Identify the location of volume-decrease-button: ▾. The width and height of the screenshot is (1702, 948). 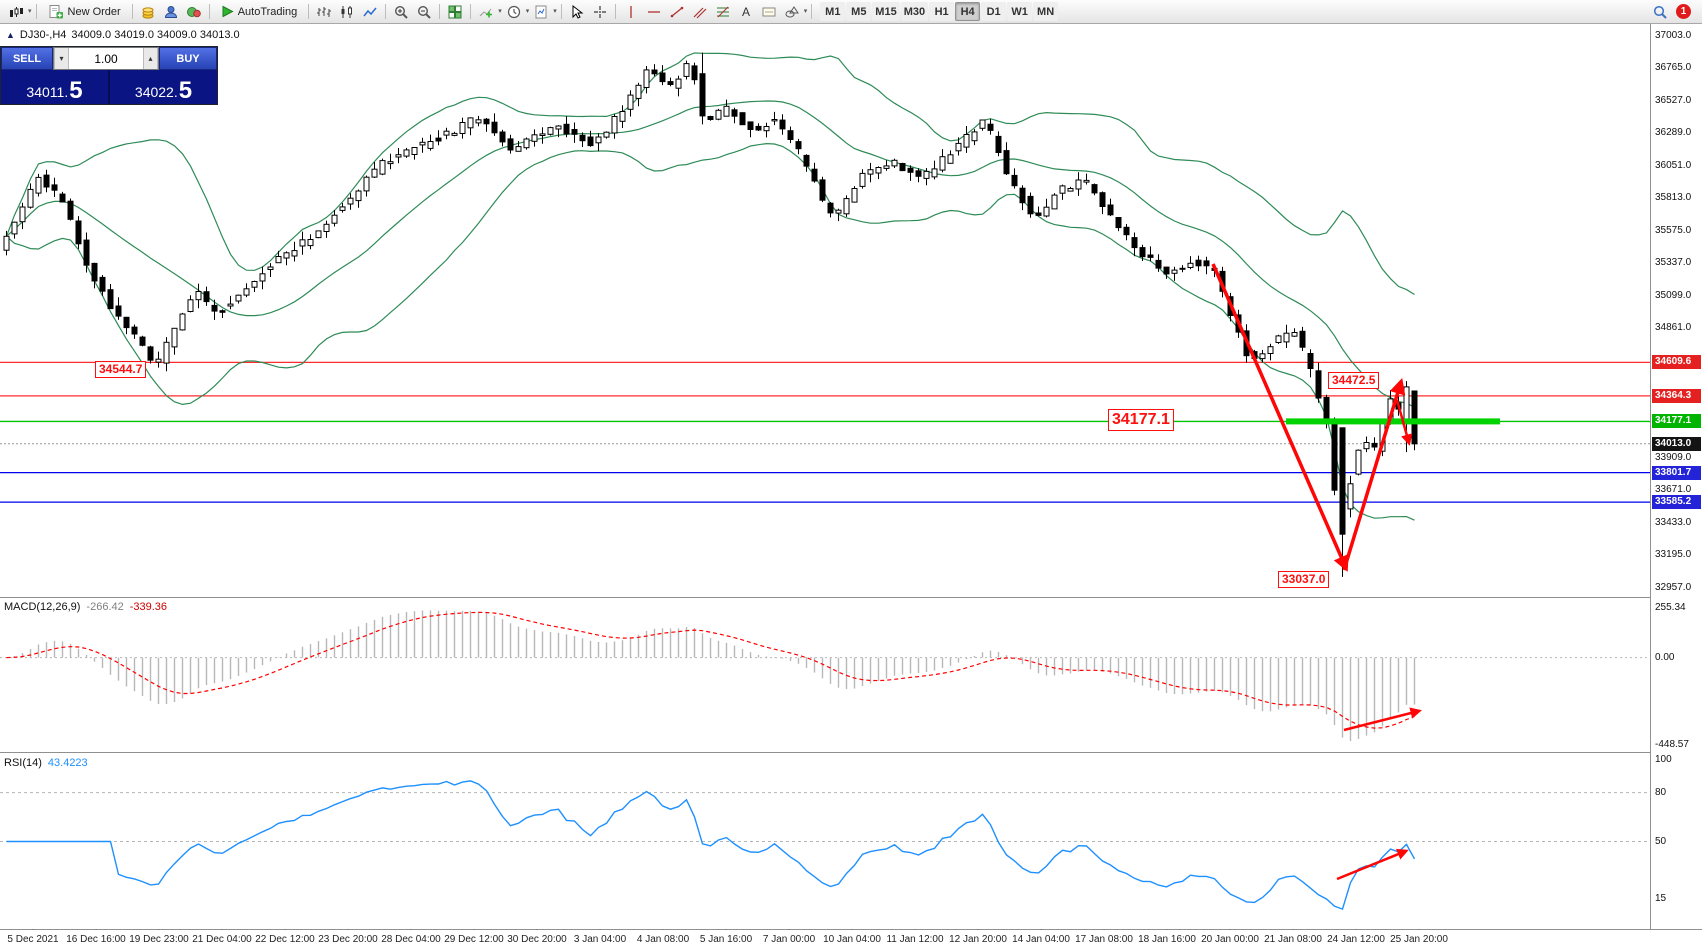
(61, 58).